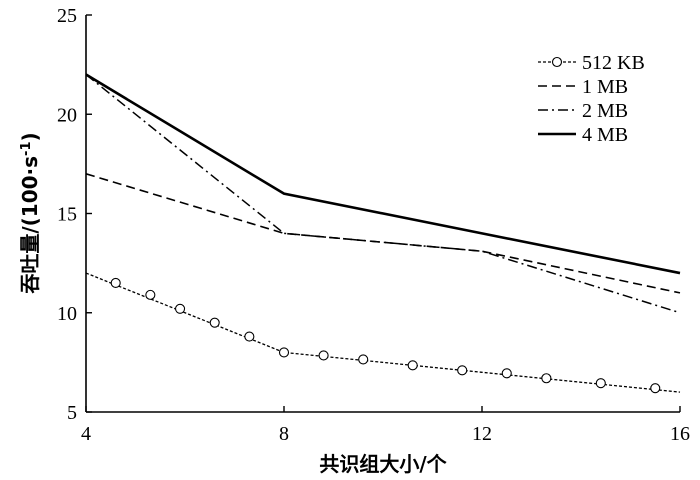  Describe the element at coordinates (605, 87) in the screenshot. I see `legend-label: 1 MB` at that location.